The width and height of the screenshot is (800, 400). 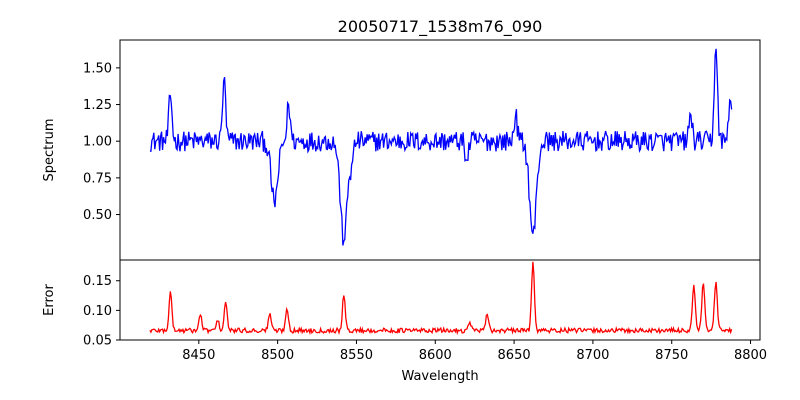 What do you see at coordinates (97, 105) in the screenshot?
I see `spectrum-y-tick-label: 1.25` at bounding box center [97, 105].